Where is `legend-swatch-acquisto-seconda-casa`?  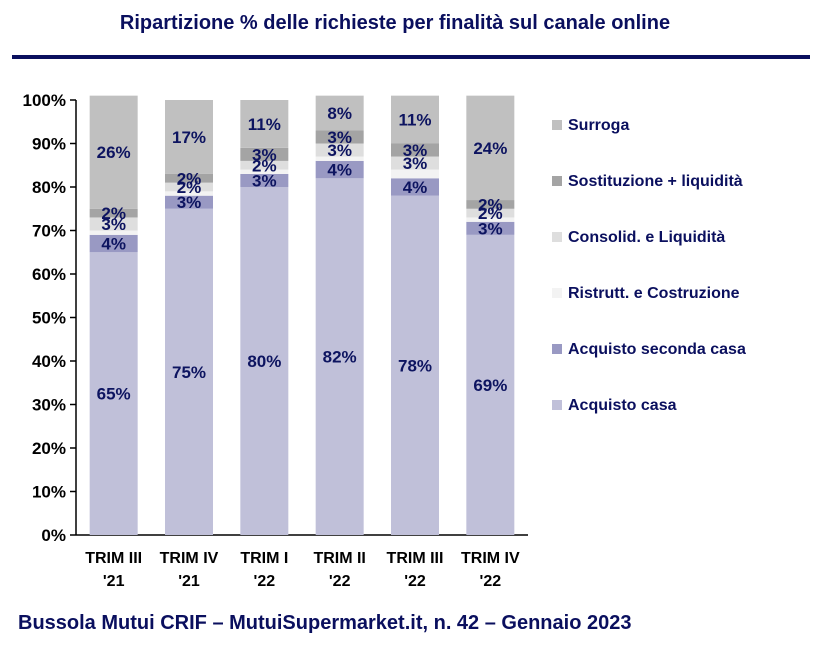
legend-swatch-acquisto-seconda-casa is located at coordinates (557, 349).